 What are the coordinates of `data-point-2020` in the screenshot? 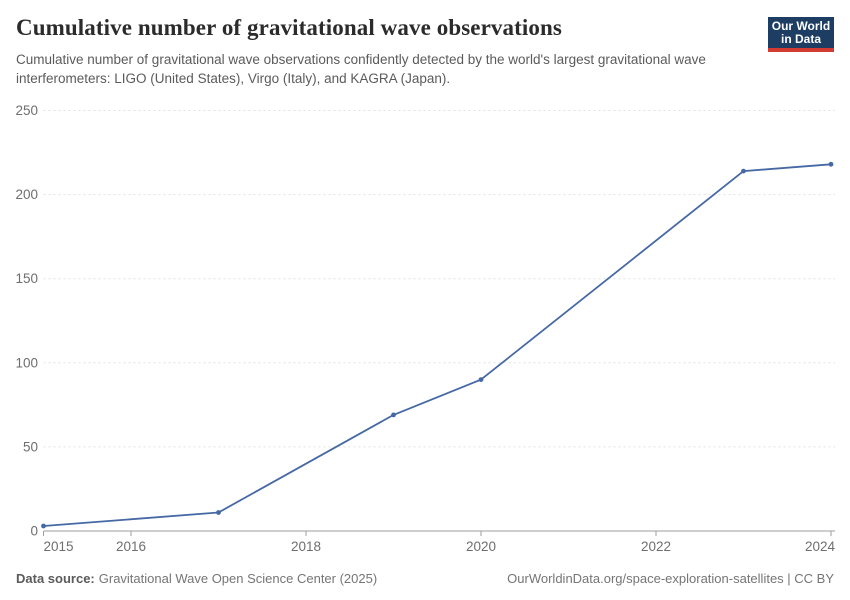 It's located at (481, 379).